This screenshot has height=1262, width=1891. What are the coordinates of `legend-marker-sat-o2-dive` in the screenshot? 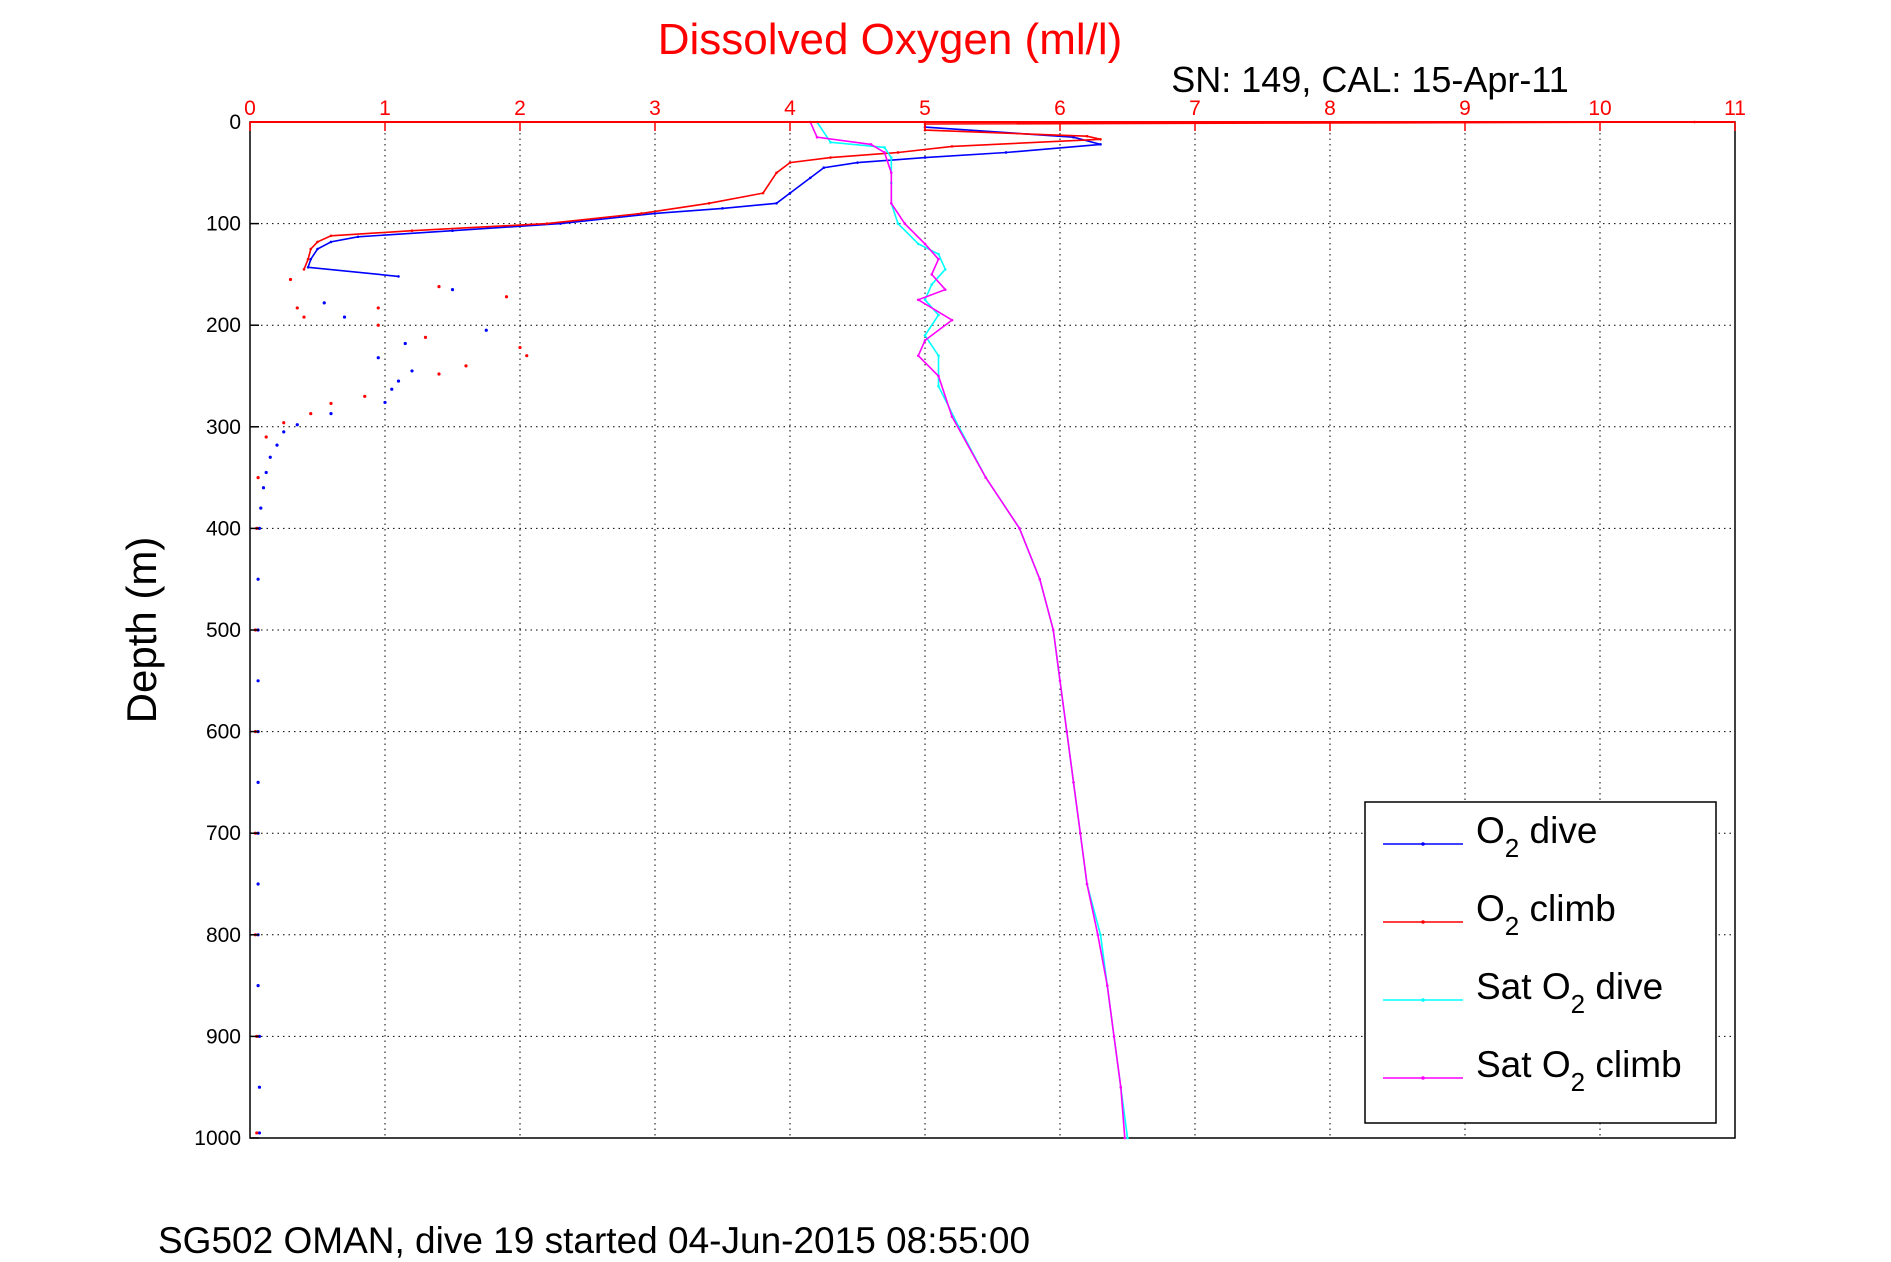 It's located at (1423, 1000).